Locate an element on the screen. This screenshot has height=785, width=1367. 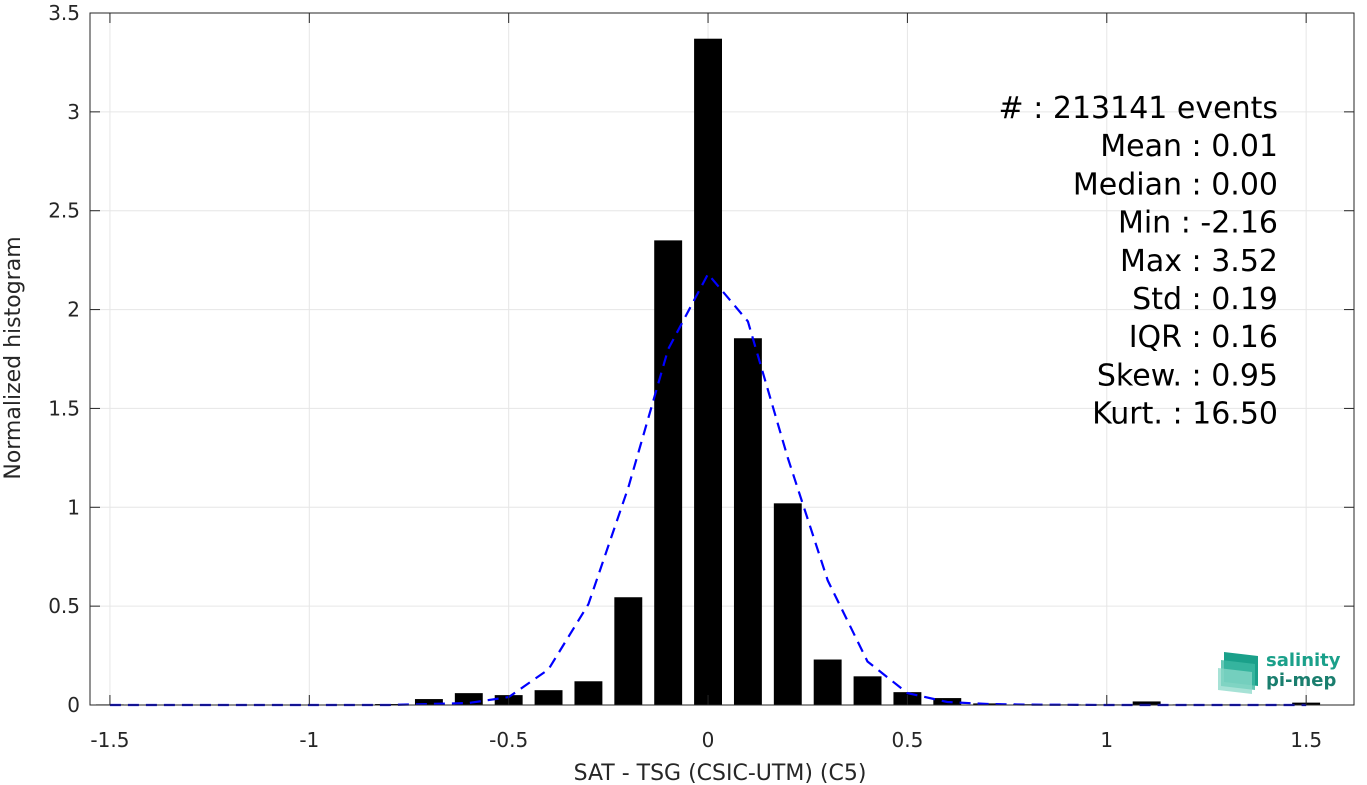
stat-line: IQR : 0.16 is located at coordinates (1203, 337).